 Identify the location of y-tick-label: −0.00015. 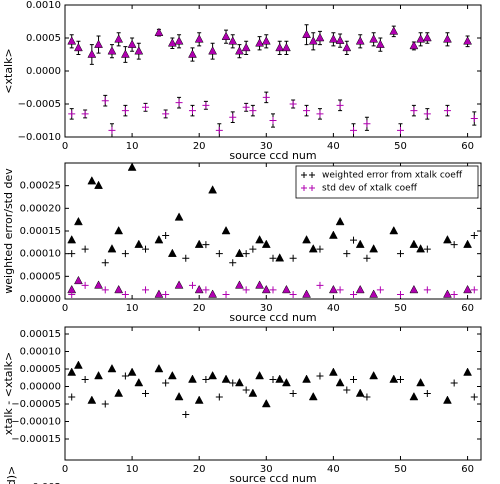
(36, 439).